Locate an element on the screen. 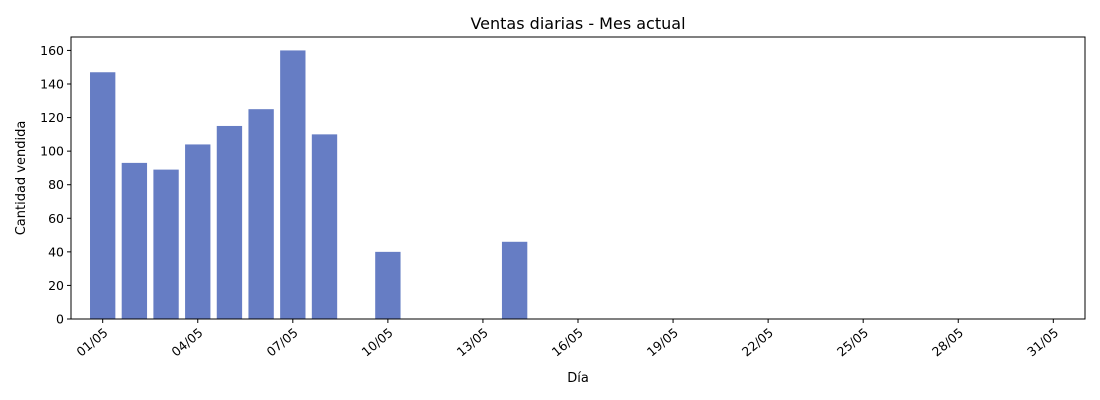  x-tick-label: 10/05 is located at coordinates (377, 342).